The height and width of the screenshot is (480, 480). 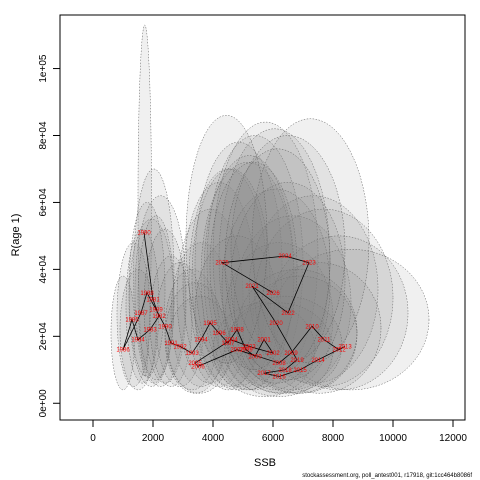 I want to click on year-label-1984: 1984, so click(x=138, y=341).